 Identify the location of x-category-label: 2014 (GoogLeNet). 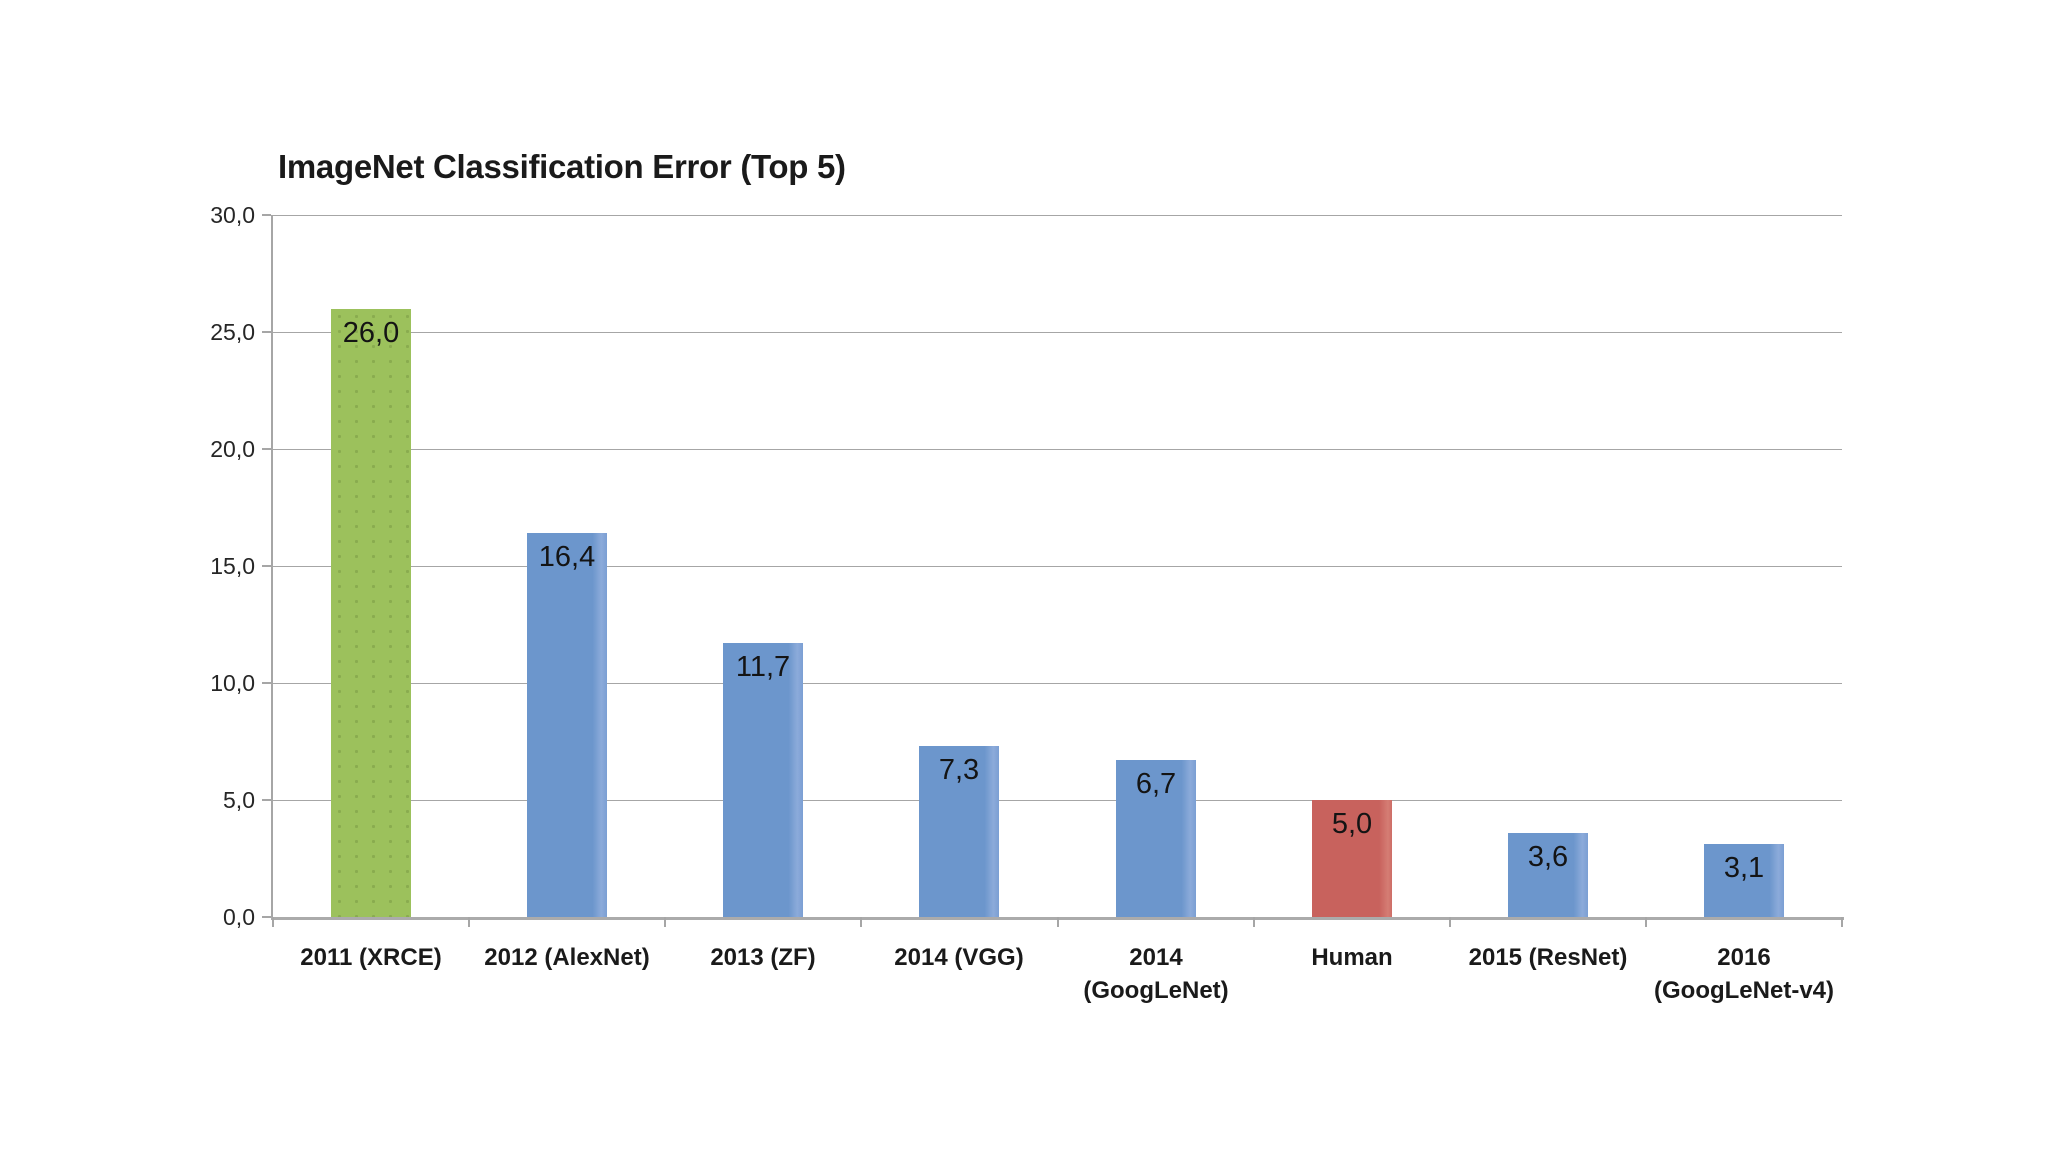
(1156, 974).